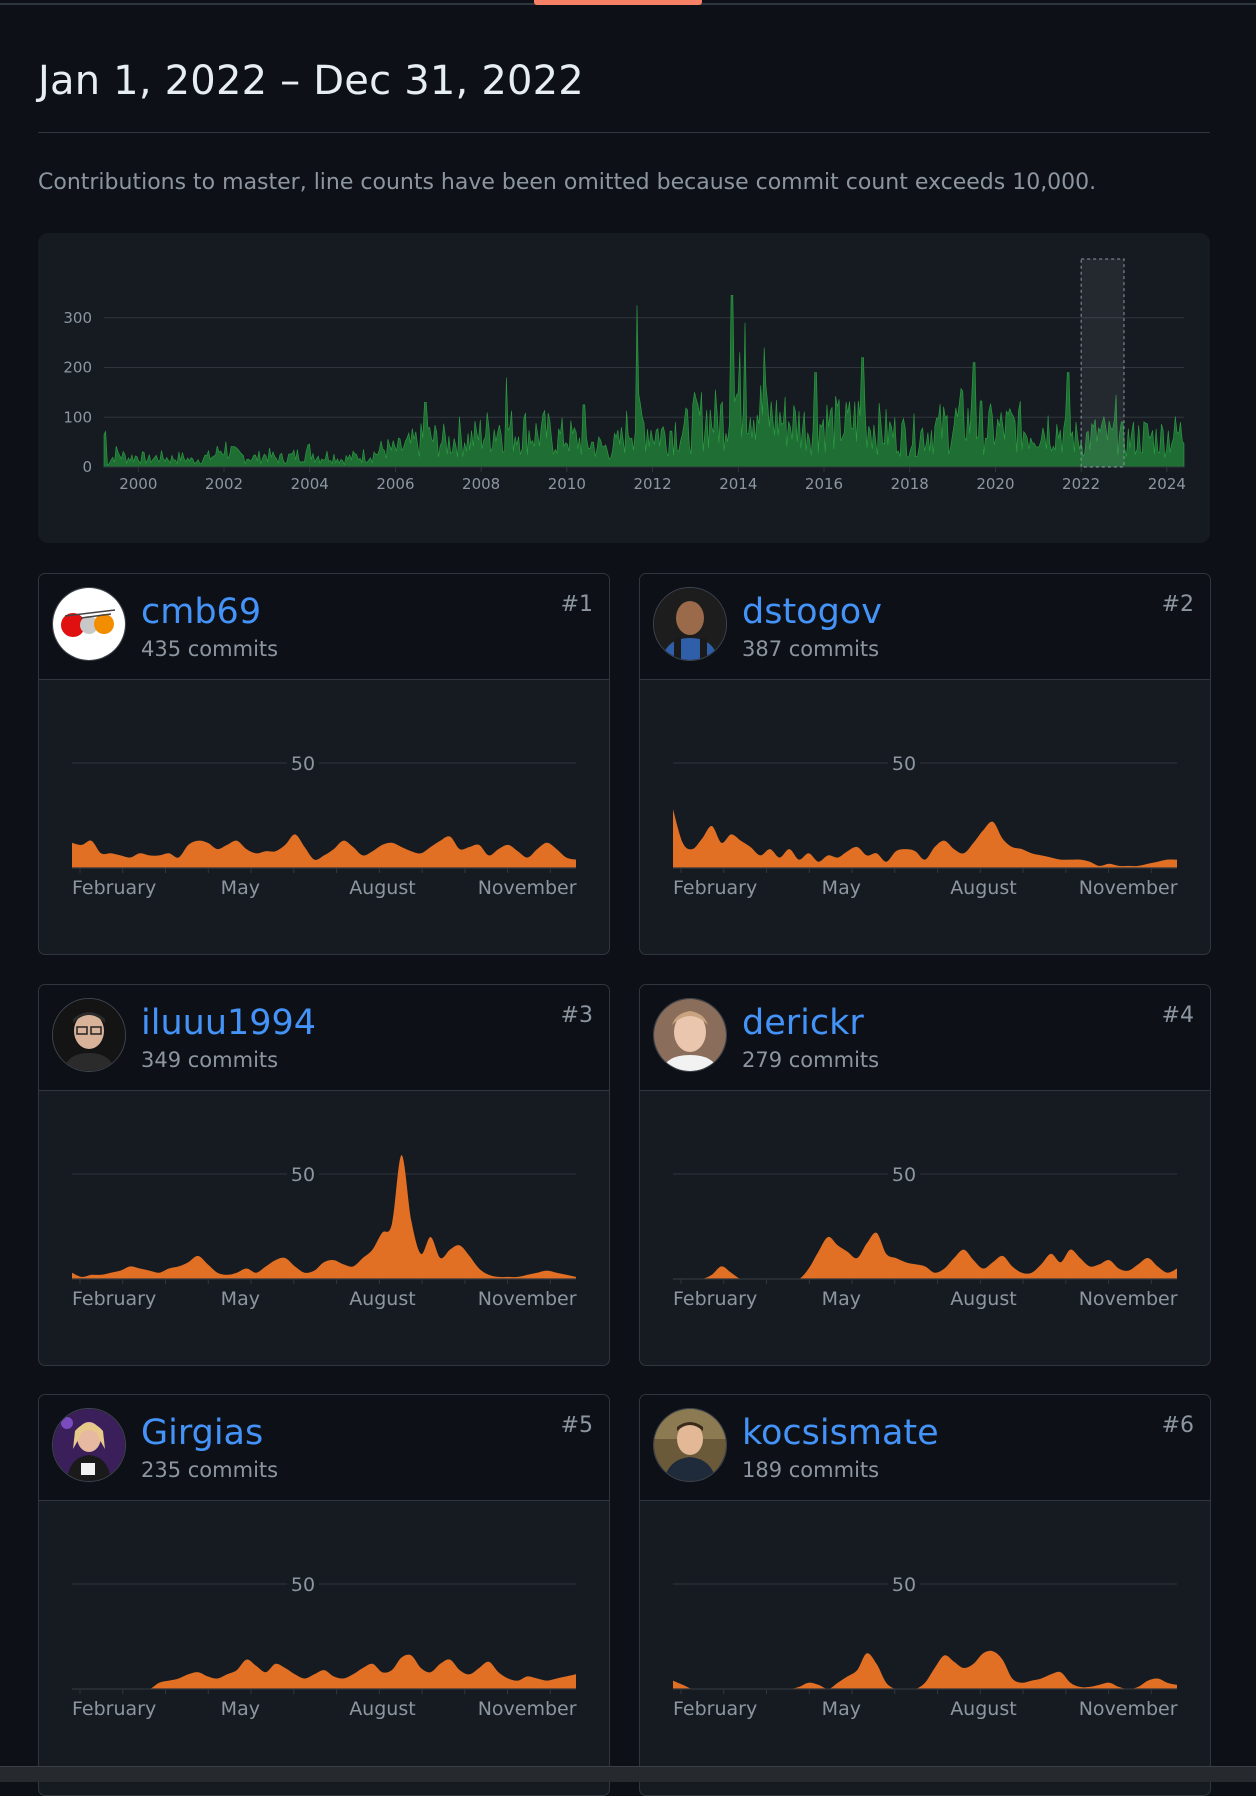  What do you see at coordinates (1177, 1015) in the screenshot?
I see `contributor-rank: #4` at bounding box center [1177, 1015].